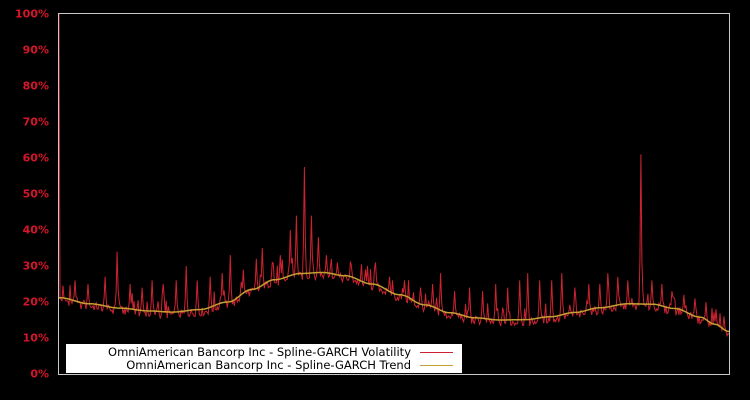  Describe the element at coordinates (35, 302) in the screenshot. I see `y-axis-tick-label: 20%` at that location.